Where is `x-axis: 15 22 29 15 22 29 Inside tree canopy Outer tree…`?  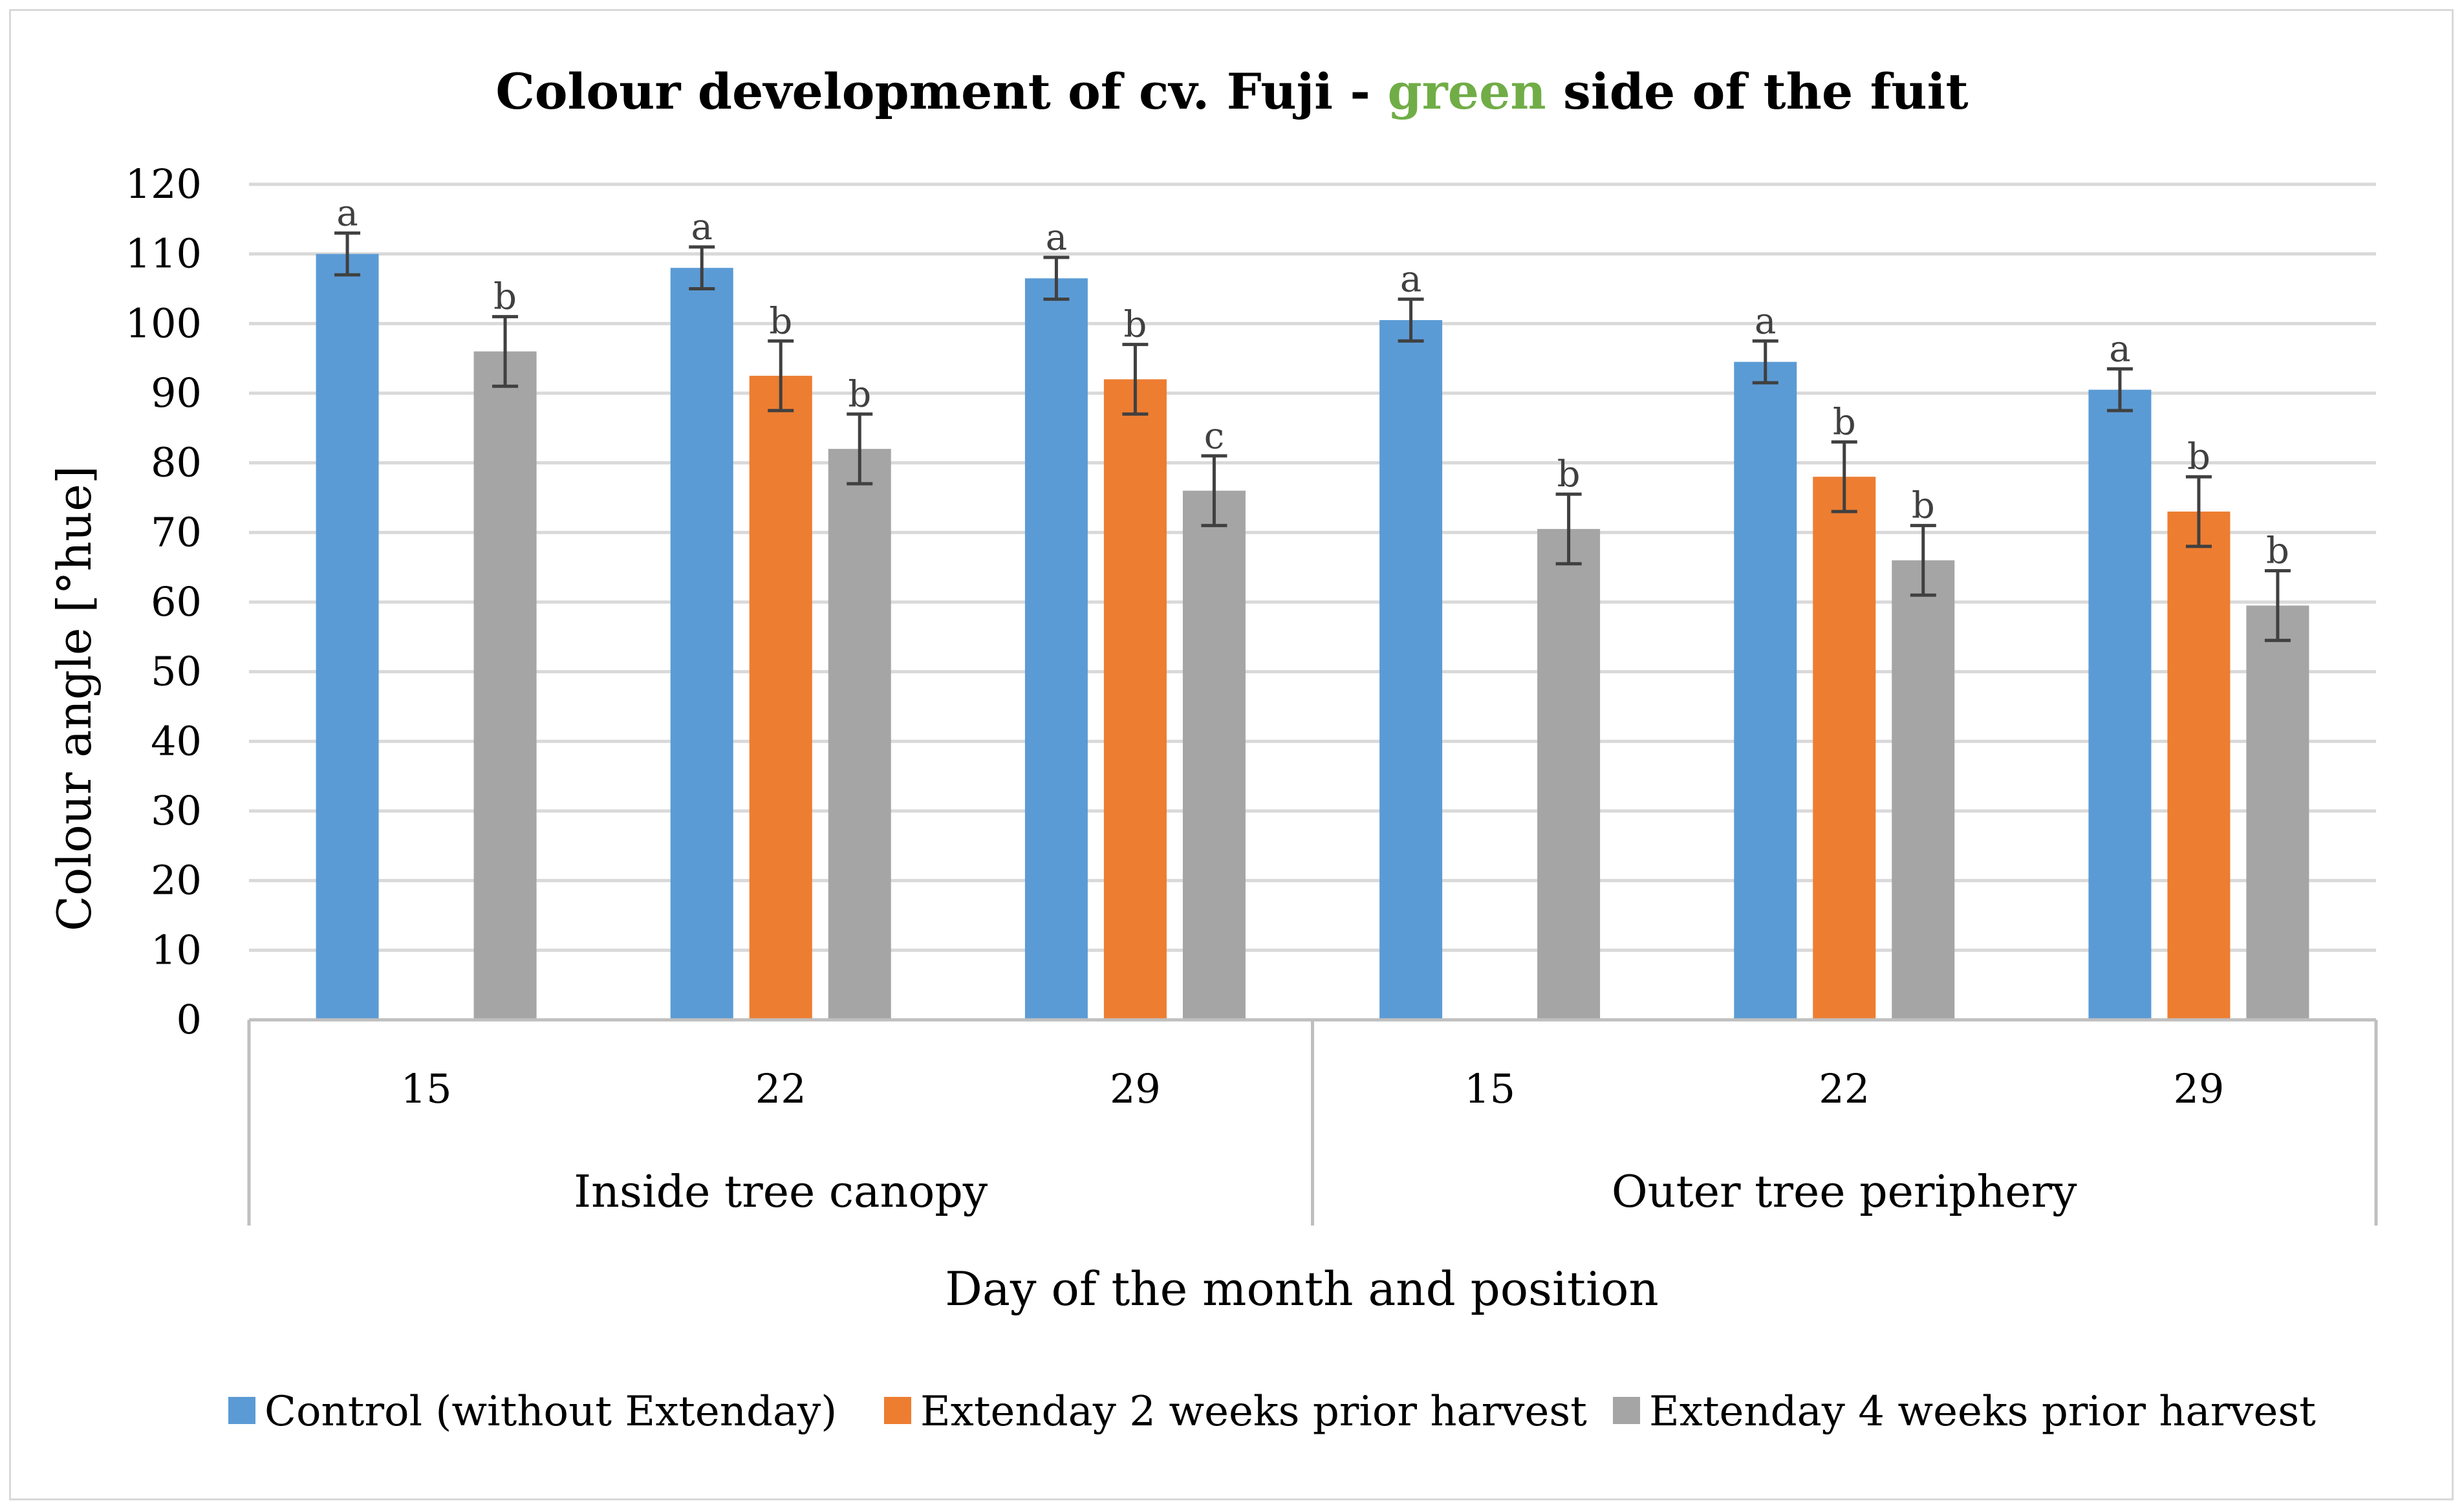
x-axis: 15 22 29 15 22 29 Inside tree canopy Outer tree… is located at coordinates (1312, 1122).